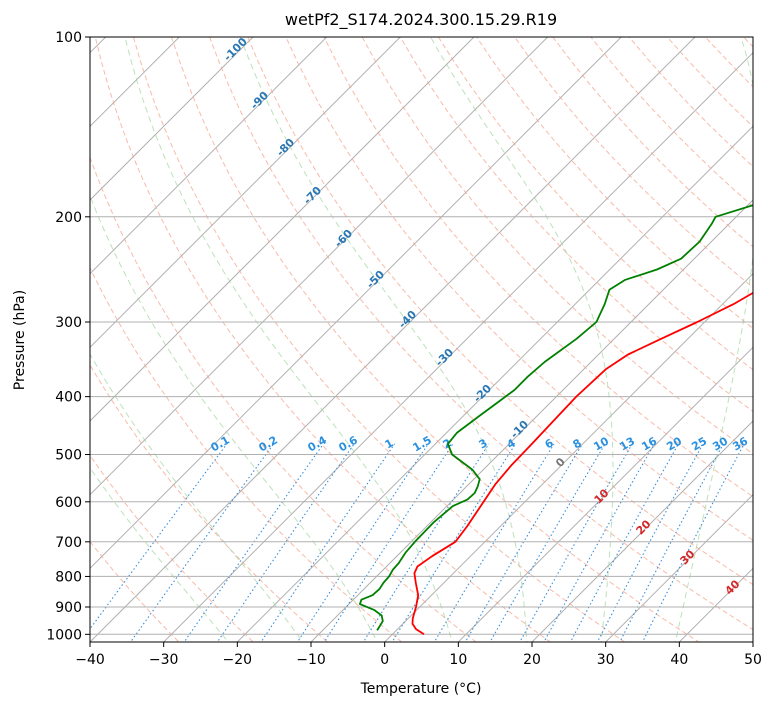 This screenshot has width=775, height=712. What do you see at coordinates (68, 323) in the screenshot?
I see `y-tick-label: 300` at bounding box center [68, 323].